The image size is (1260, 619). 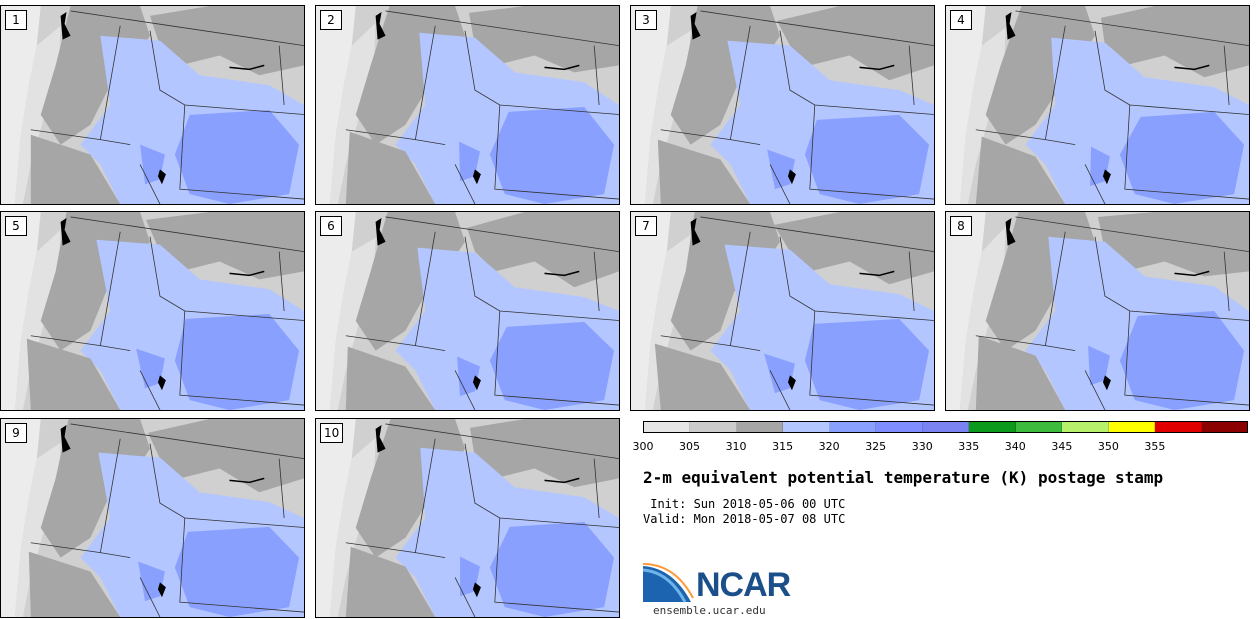 What do you see at coordinates (829, 446) in the screenshot?
I see `colorbar-tick-label: 320` at bounding box center [829, 446].